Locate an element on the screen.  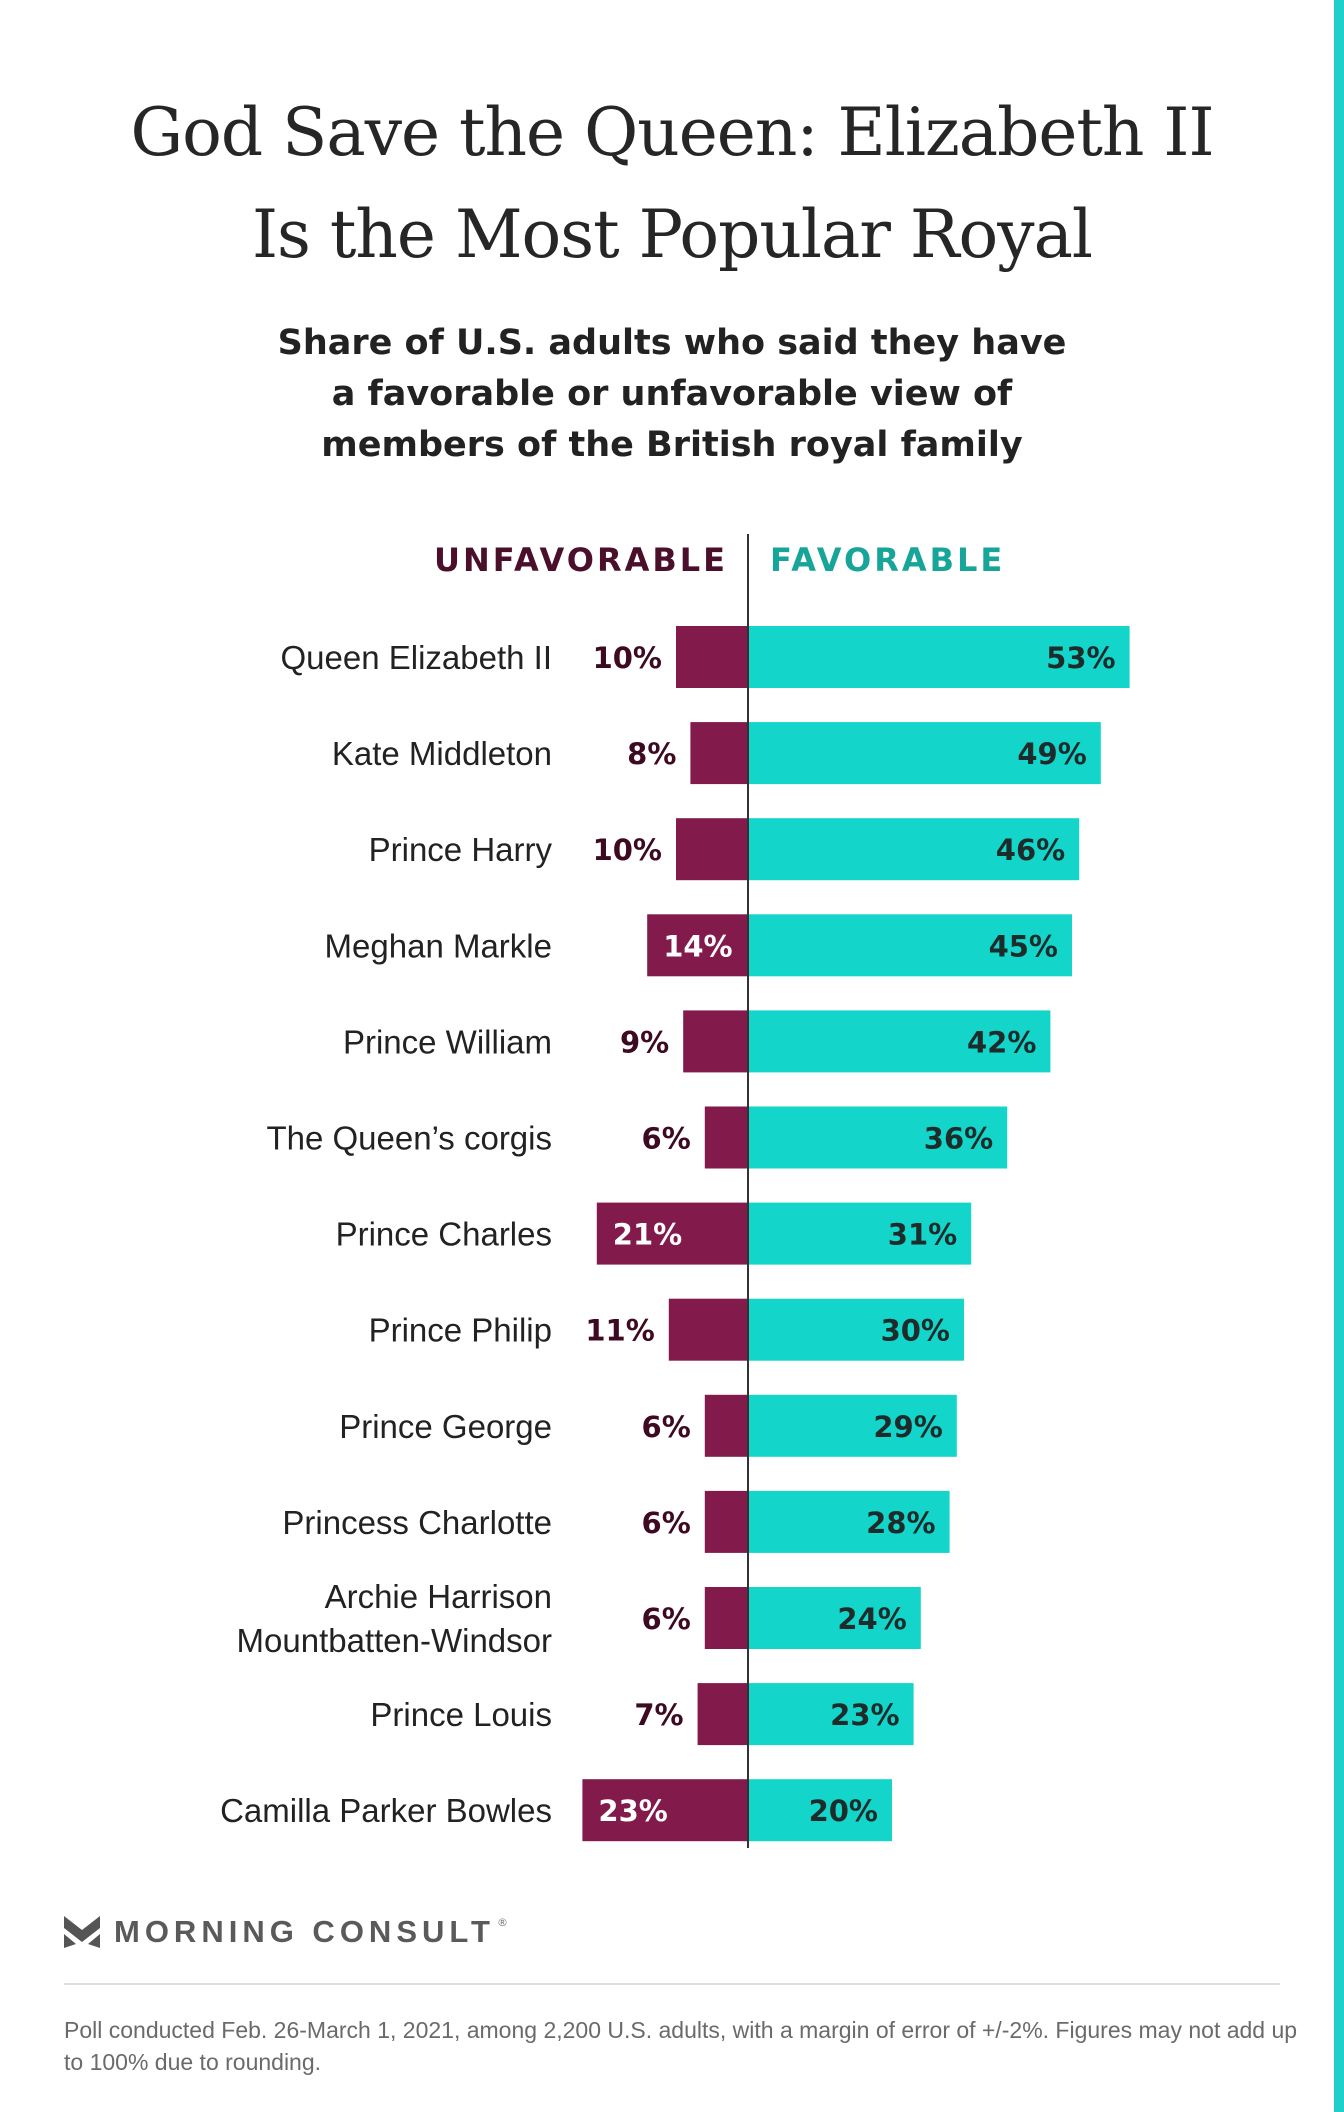
subtitle-line-1: Share of U.S. adults who said they have is located at coordinates (672, 343).